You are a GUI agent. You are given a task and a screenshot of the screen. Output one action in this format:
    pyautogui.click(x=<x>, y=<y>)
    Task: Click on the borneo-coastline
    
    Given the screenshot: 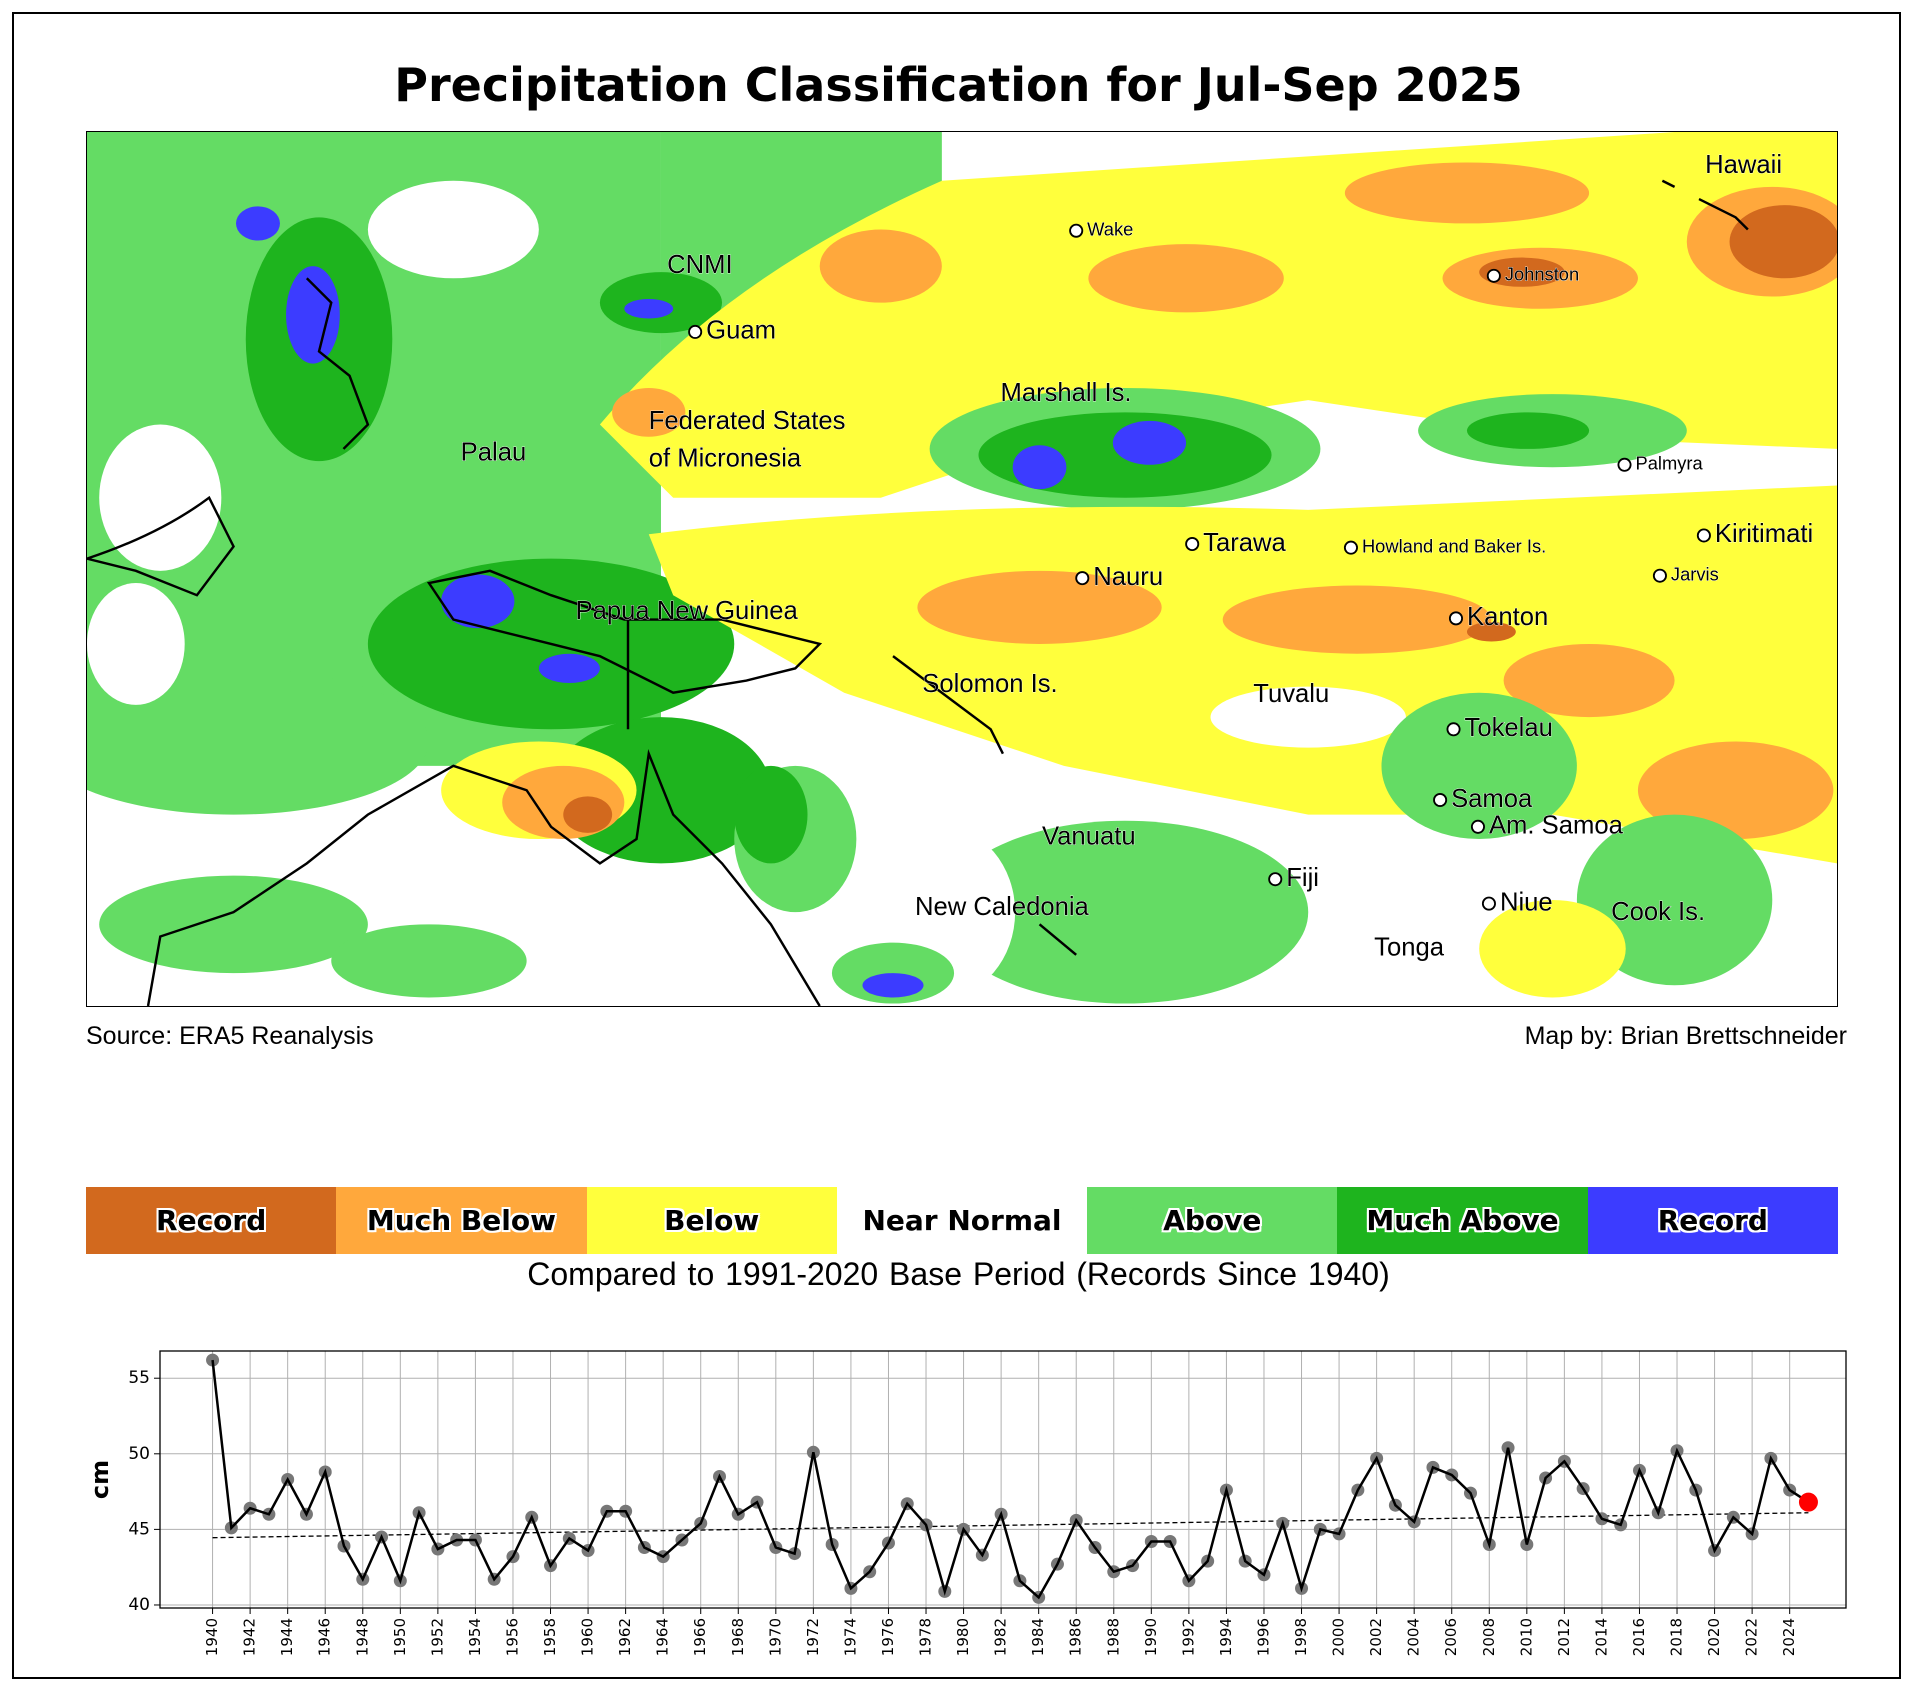 What is the action you would take?
    pyautogui.click(x=161, y=546)
    